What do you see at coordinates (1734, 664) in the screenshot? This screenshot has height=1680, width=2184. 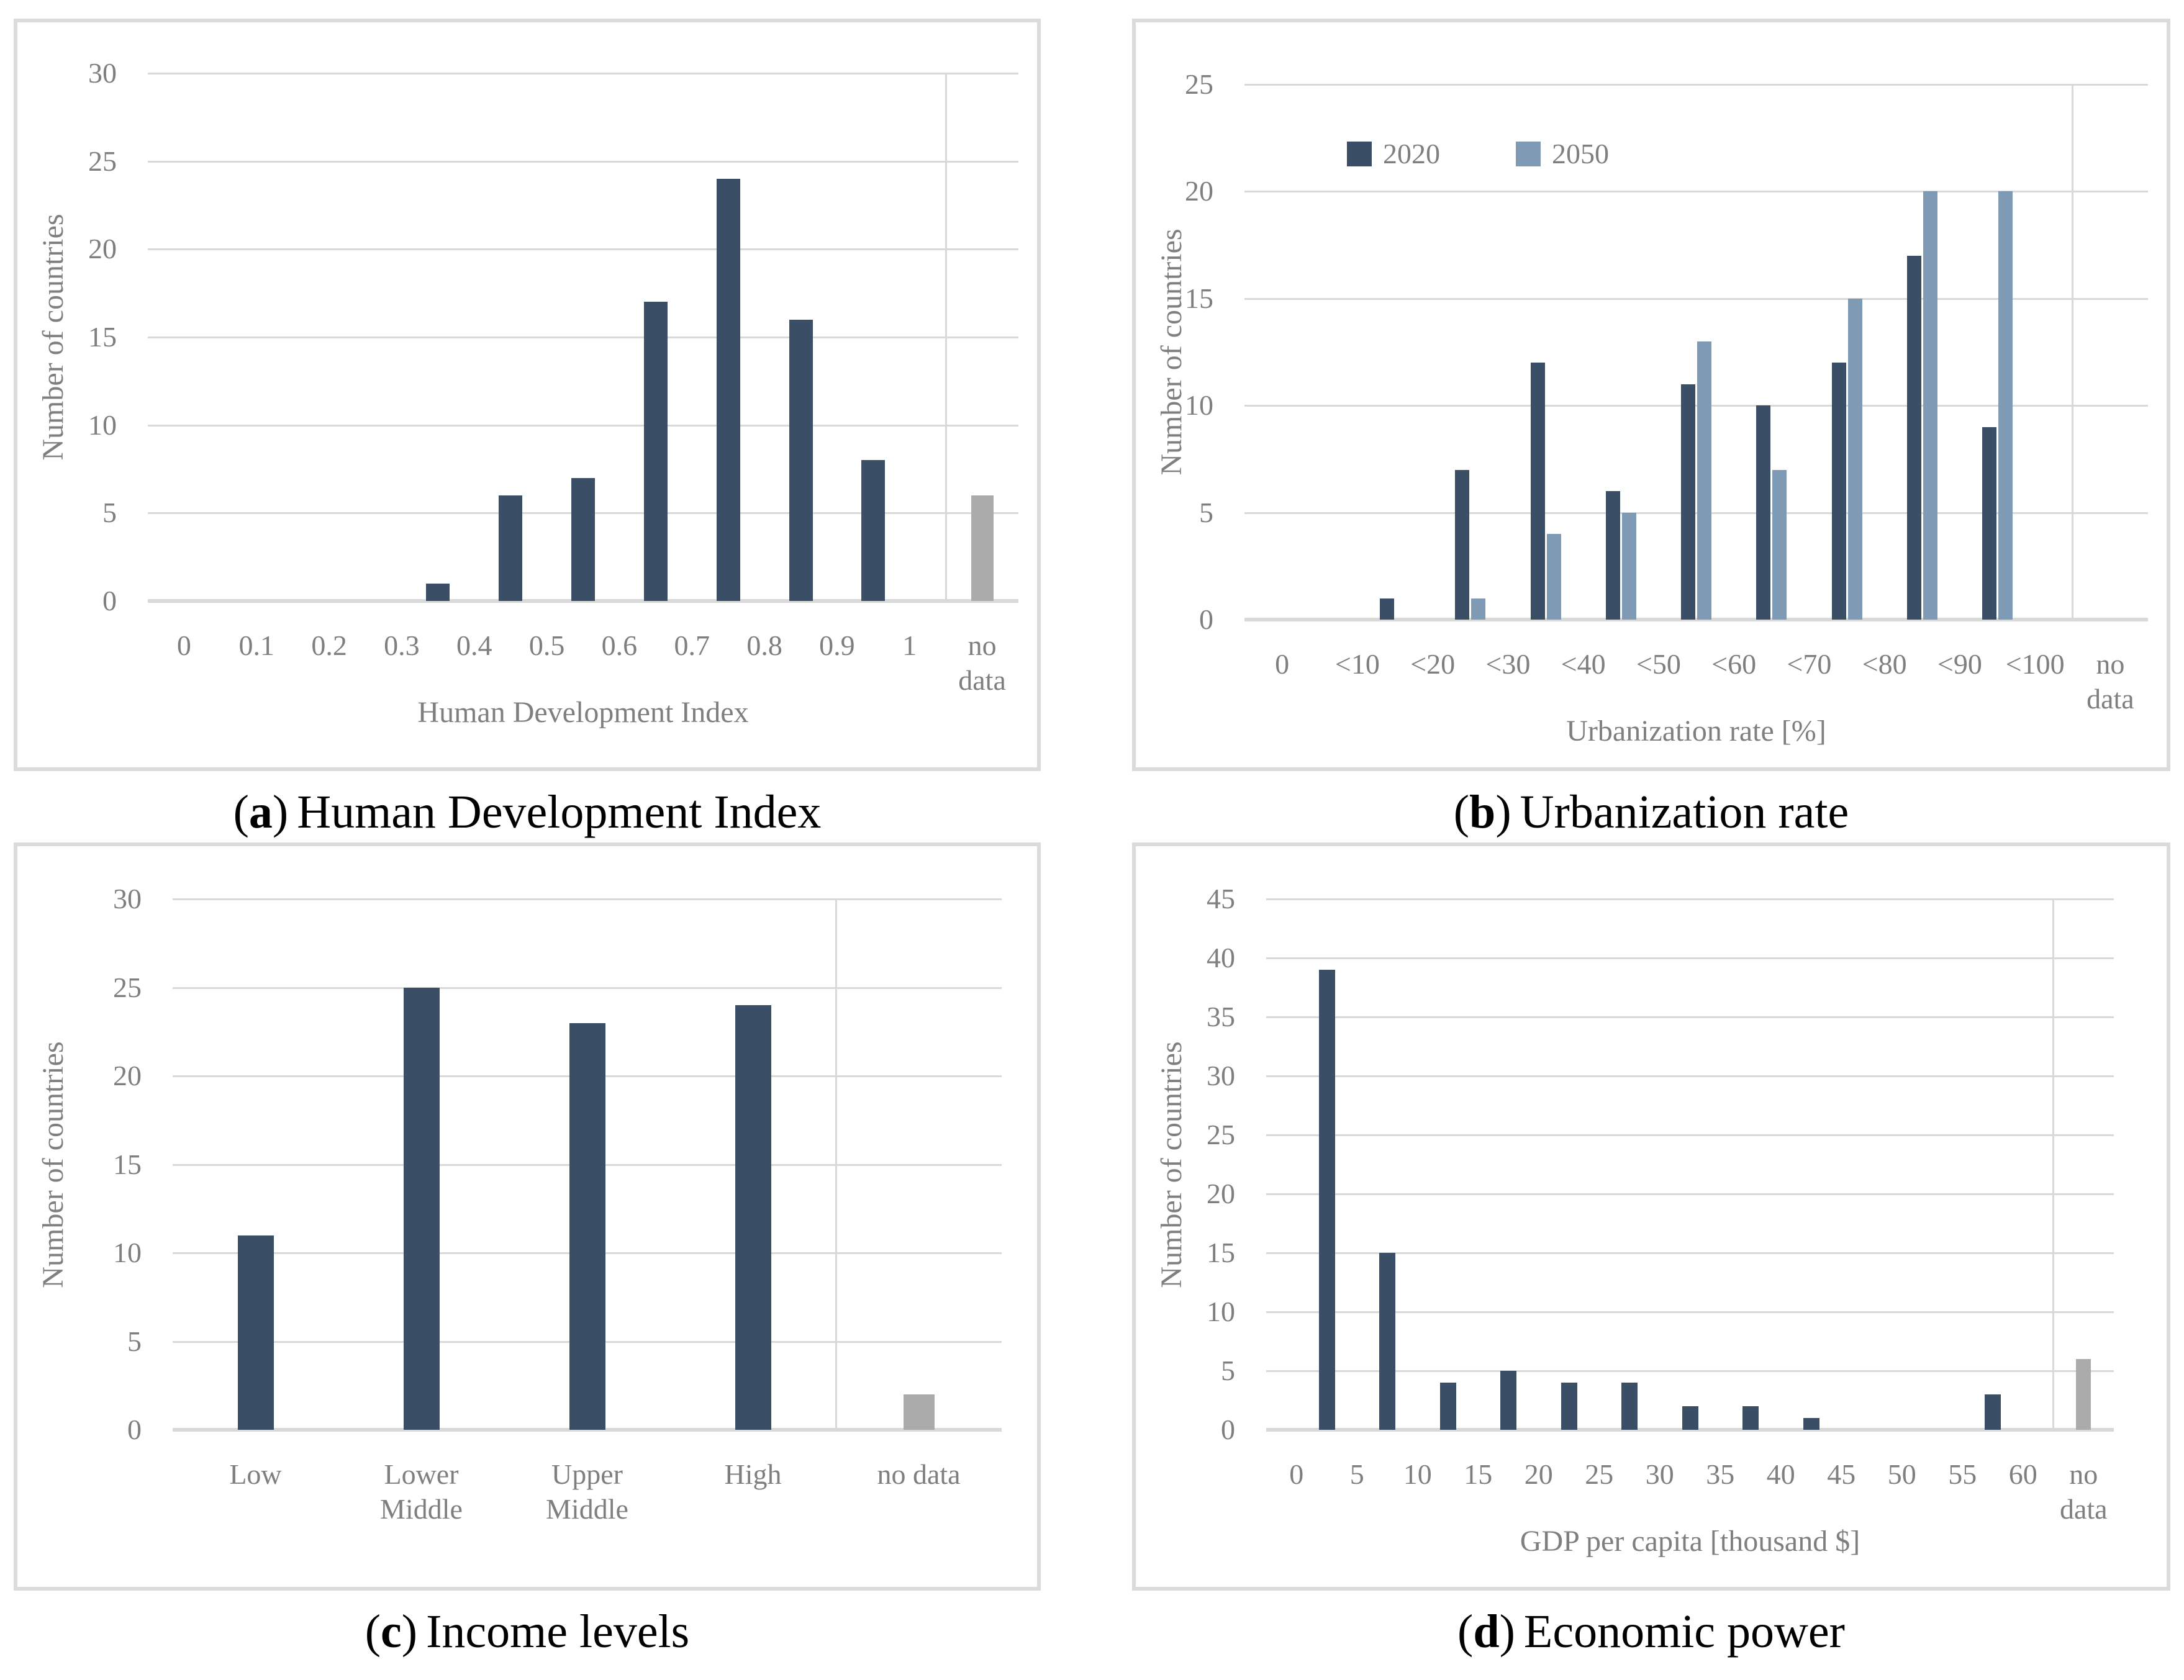 I see `x-axis-tick-label: <60` at bounding box center [1734, 664].